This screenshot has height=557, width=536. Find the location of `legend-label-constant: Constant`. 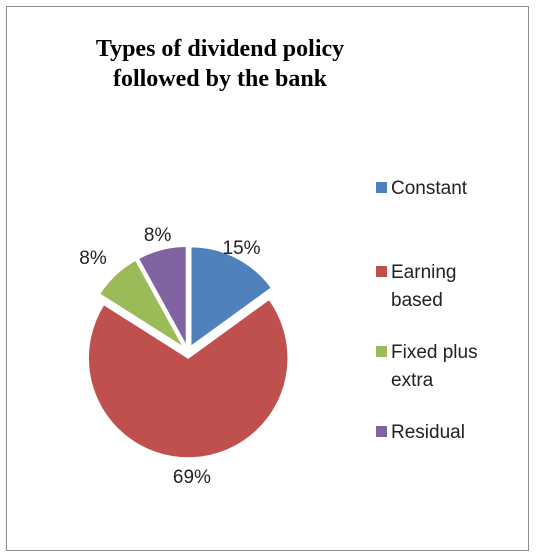

legend-label-constant: Constant is located at coordinates (429, 188).